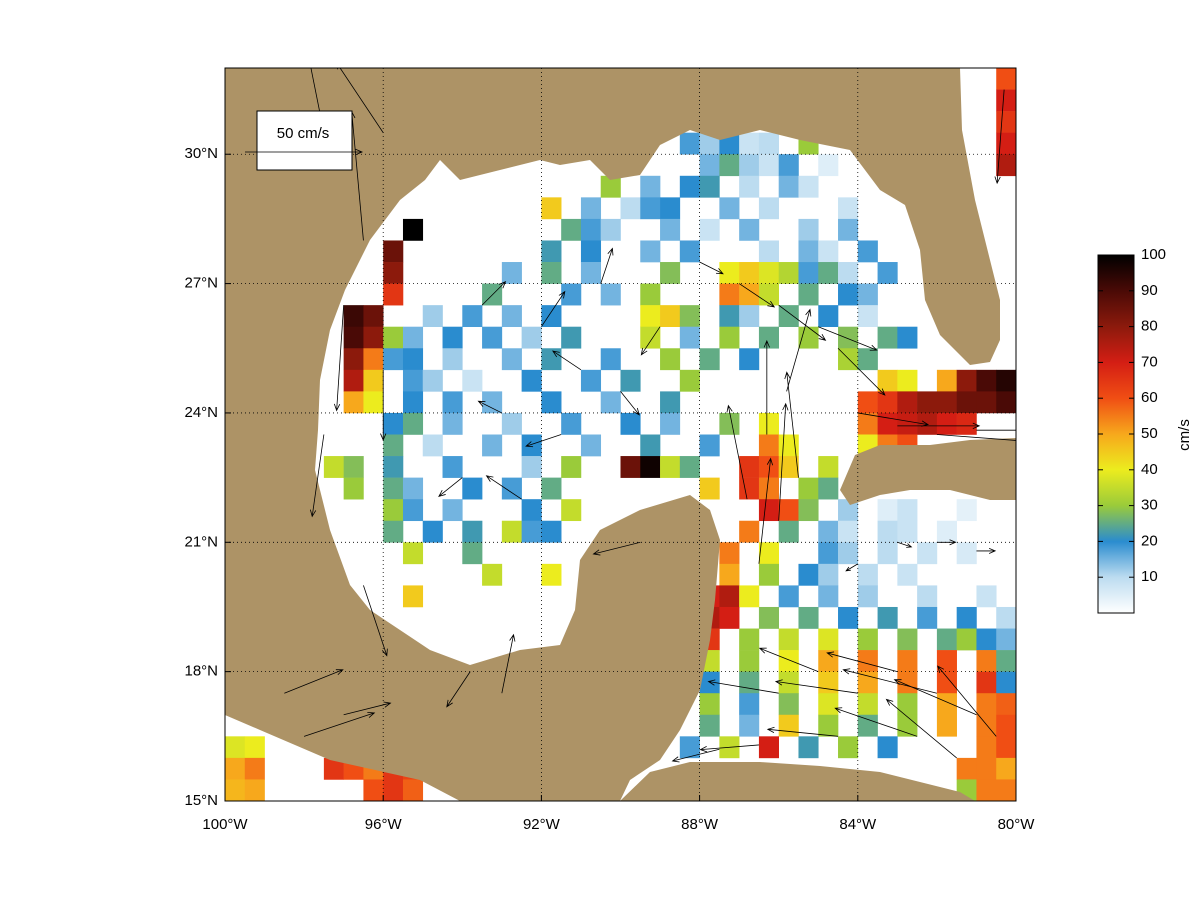  What do you see at coordinates (384, 824) in the screenshot?
I see `x-tick-label: 96°W` at bounding box center [384, 824].